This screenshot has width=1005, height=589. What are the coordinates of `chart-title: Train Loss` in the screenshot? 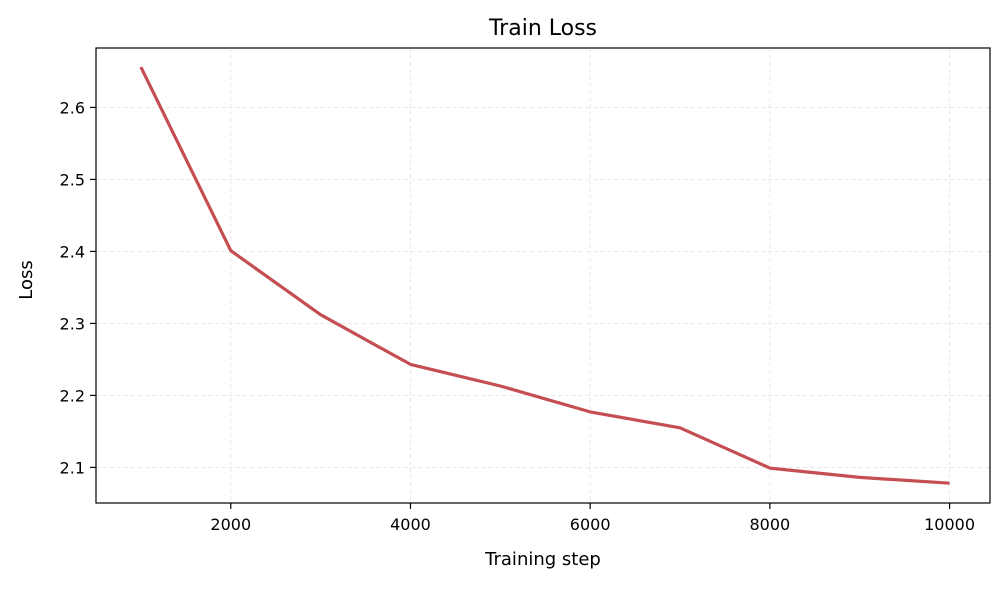 It's located at (542, 28).